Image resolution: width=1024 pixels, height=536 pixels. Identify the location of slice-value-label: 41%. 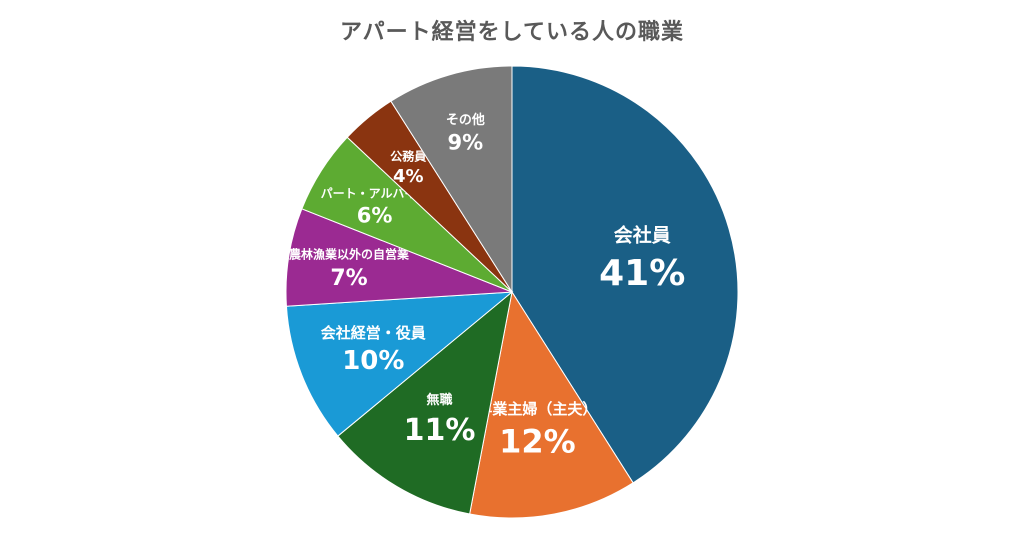
(642, 273).